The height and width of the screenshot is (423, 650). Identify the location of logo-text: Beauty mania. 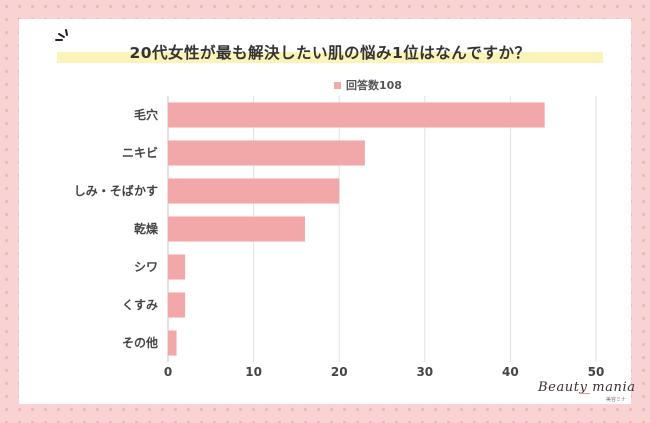
(587, 387).